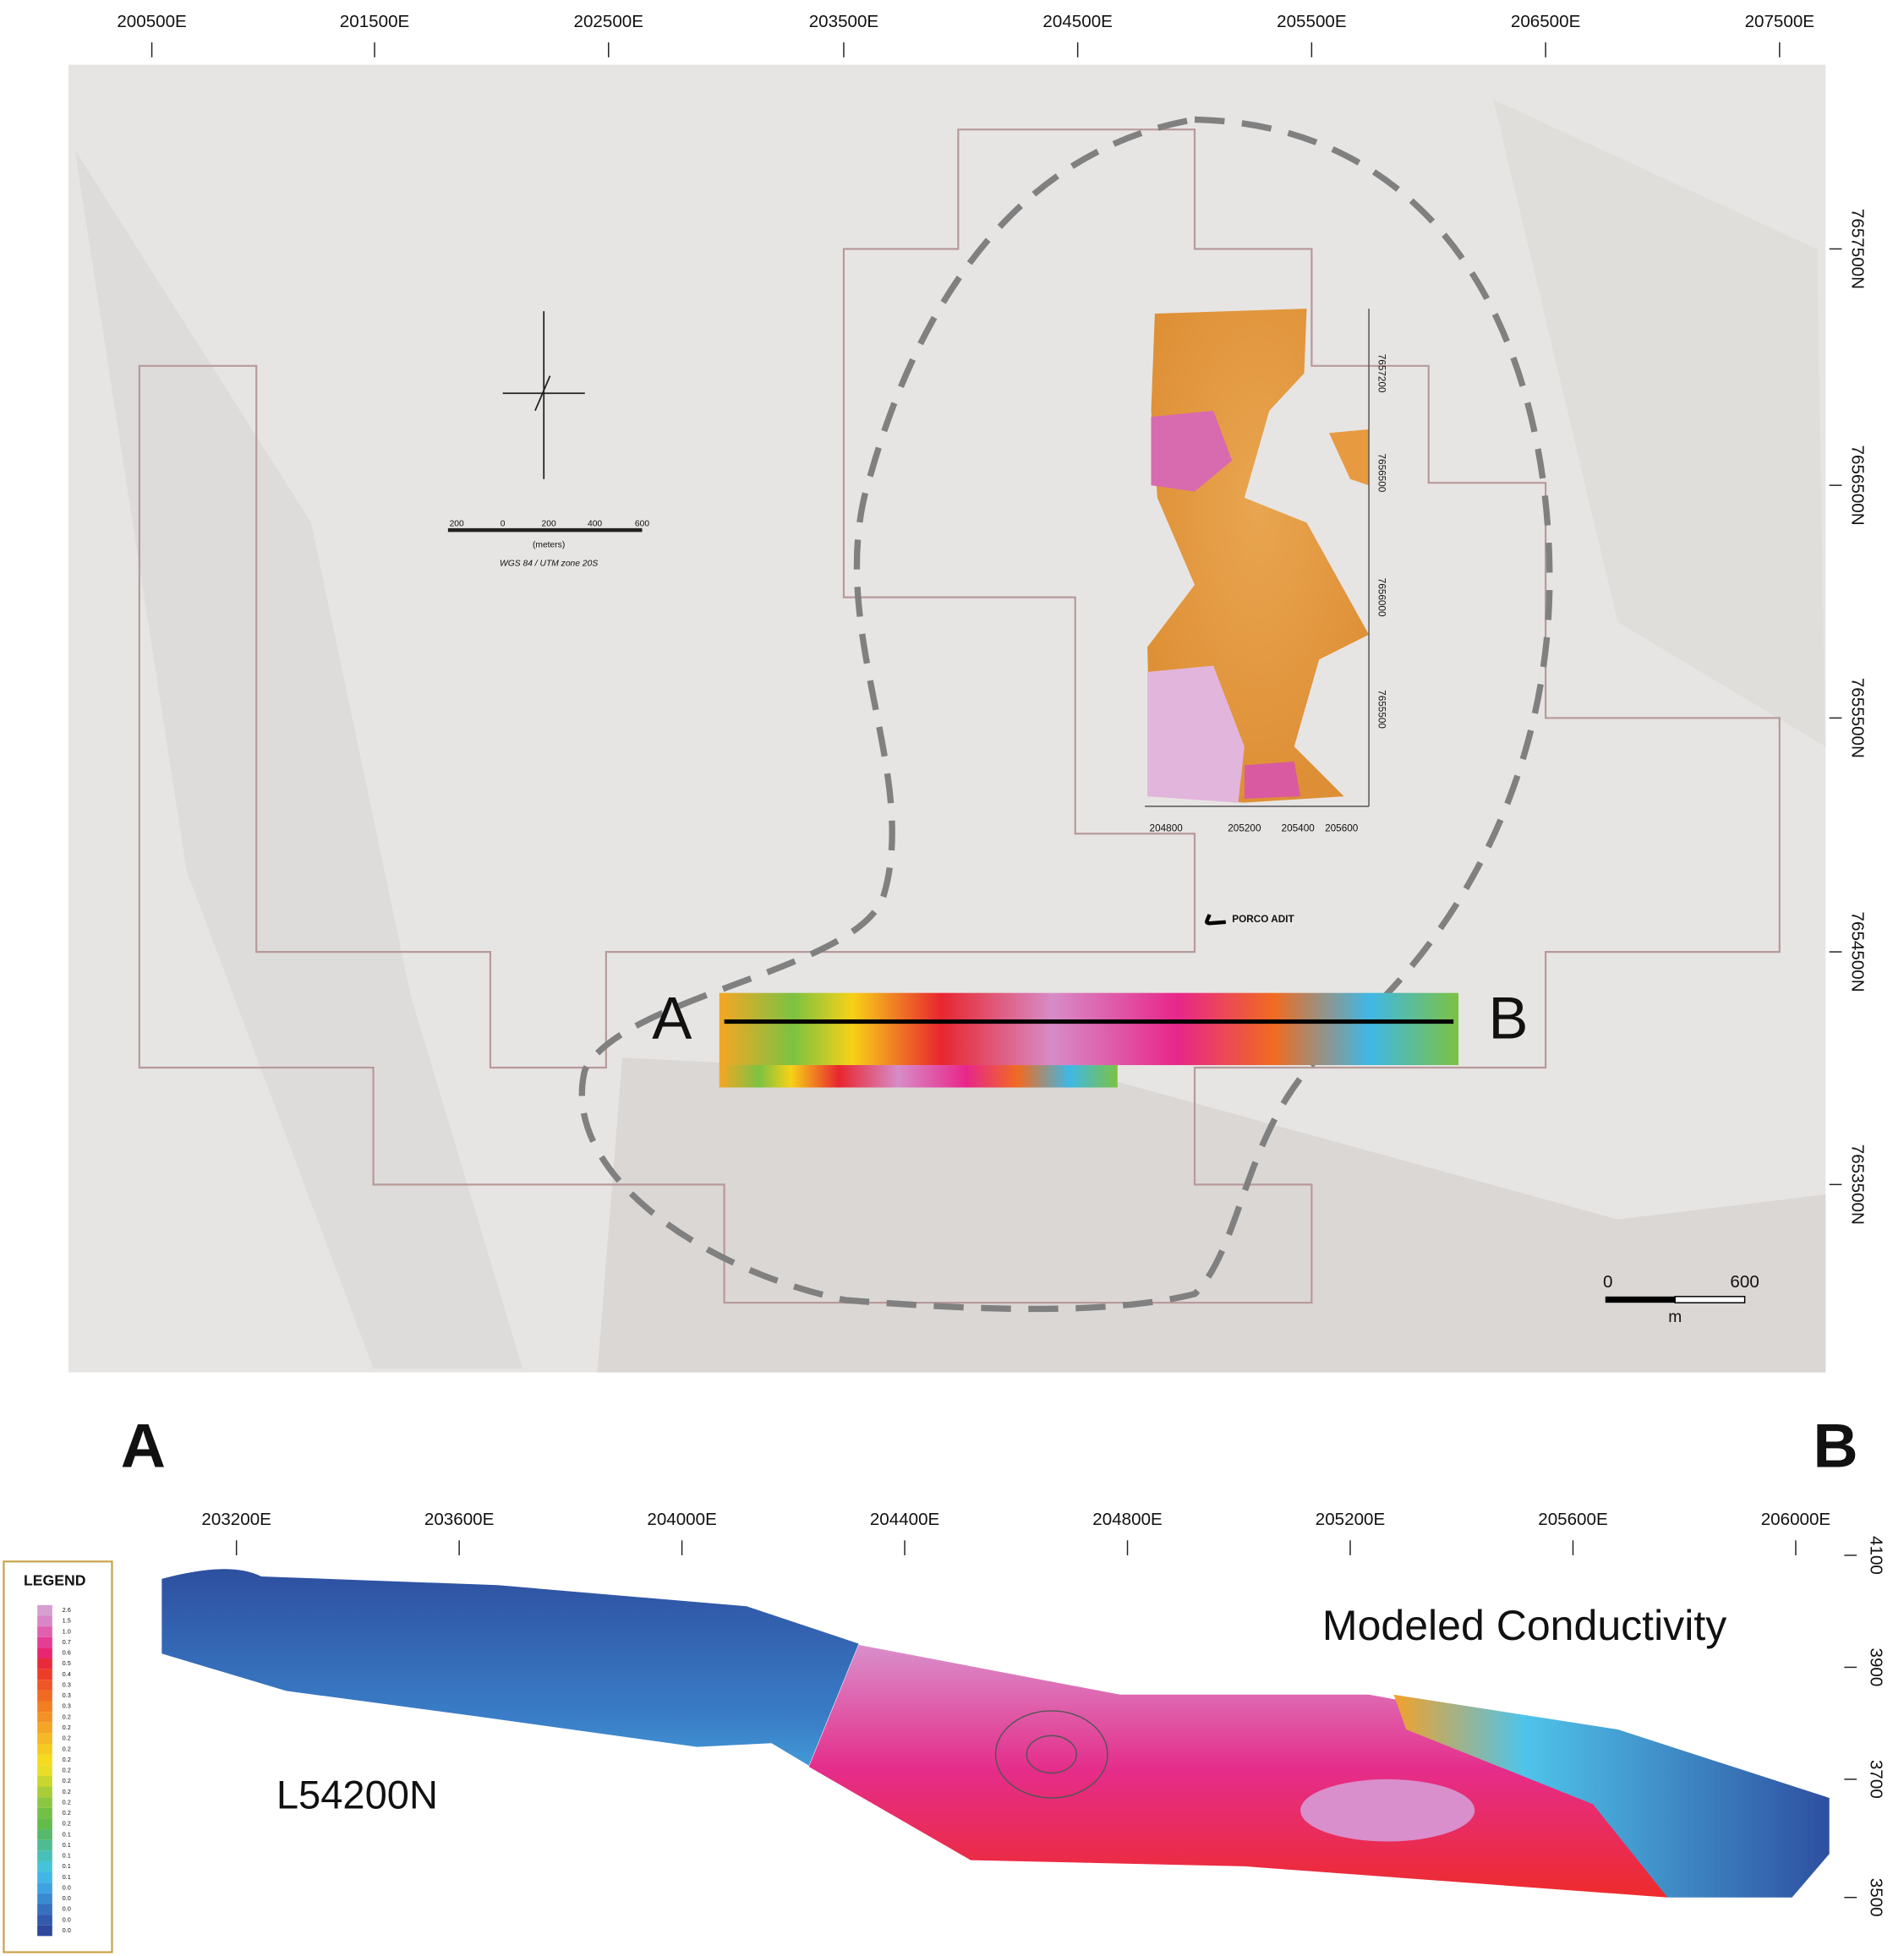 This screenshot has height=1956, width=1904. Describe the element at coordinates (595, 523) in the screenshot. I see `scale-label: 400` at that location.